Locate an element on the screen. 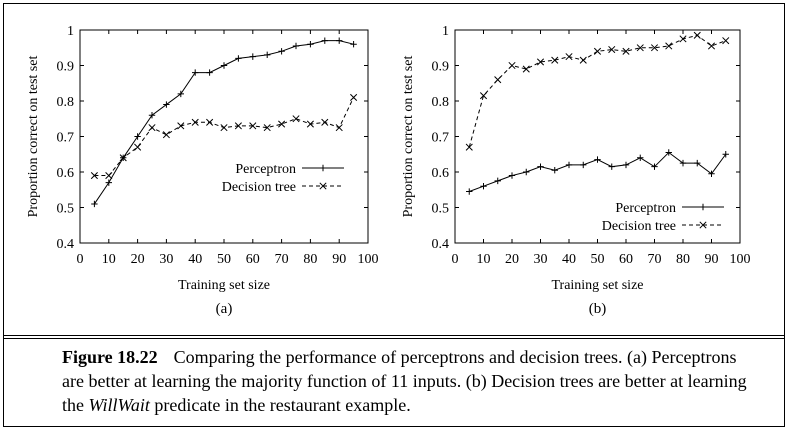 This screenshot has height=437, width=792. chart-b-ytick-label: 0.6 is located at coordinates (441, 173).